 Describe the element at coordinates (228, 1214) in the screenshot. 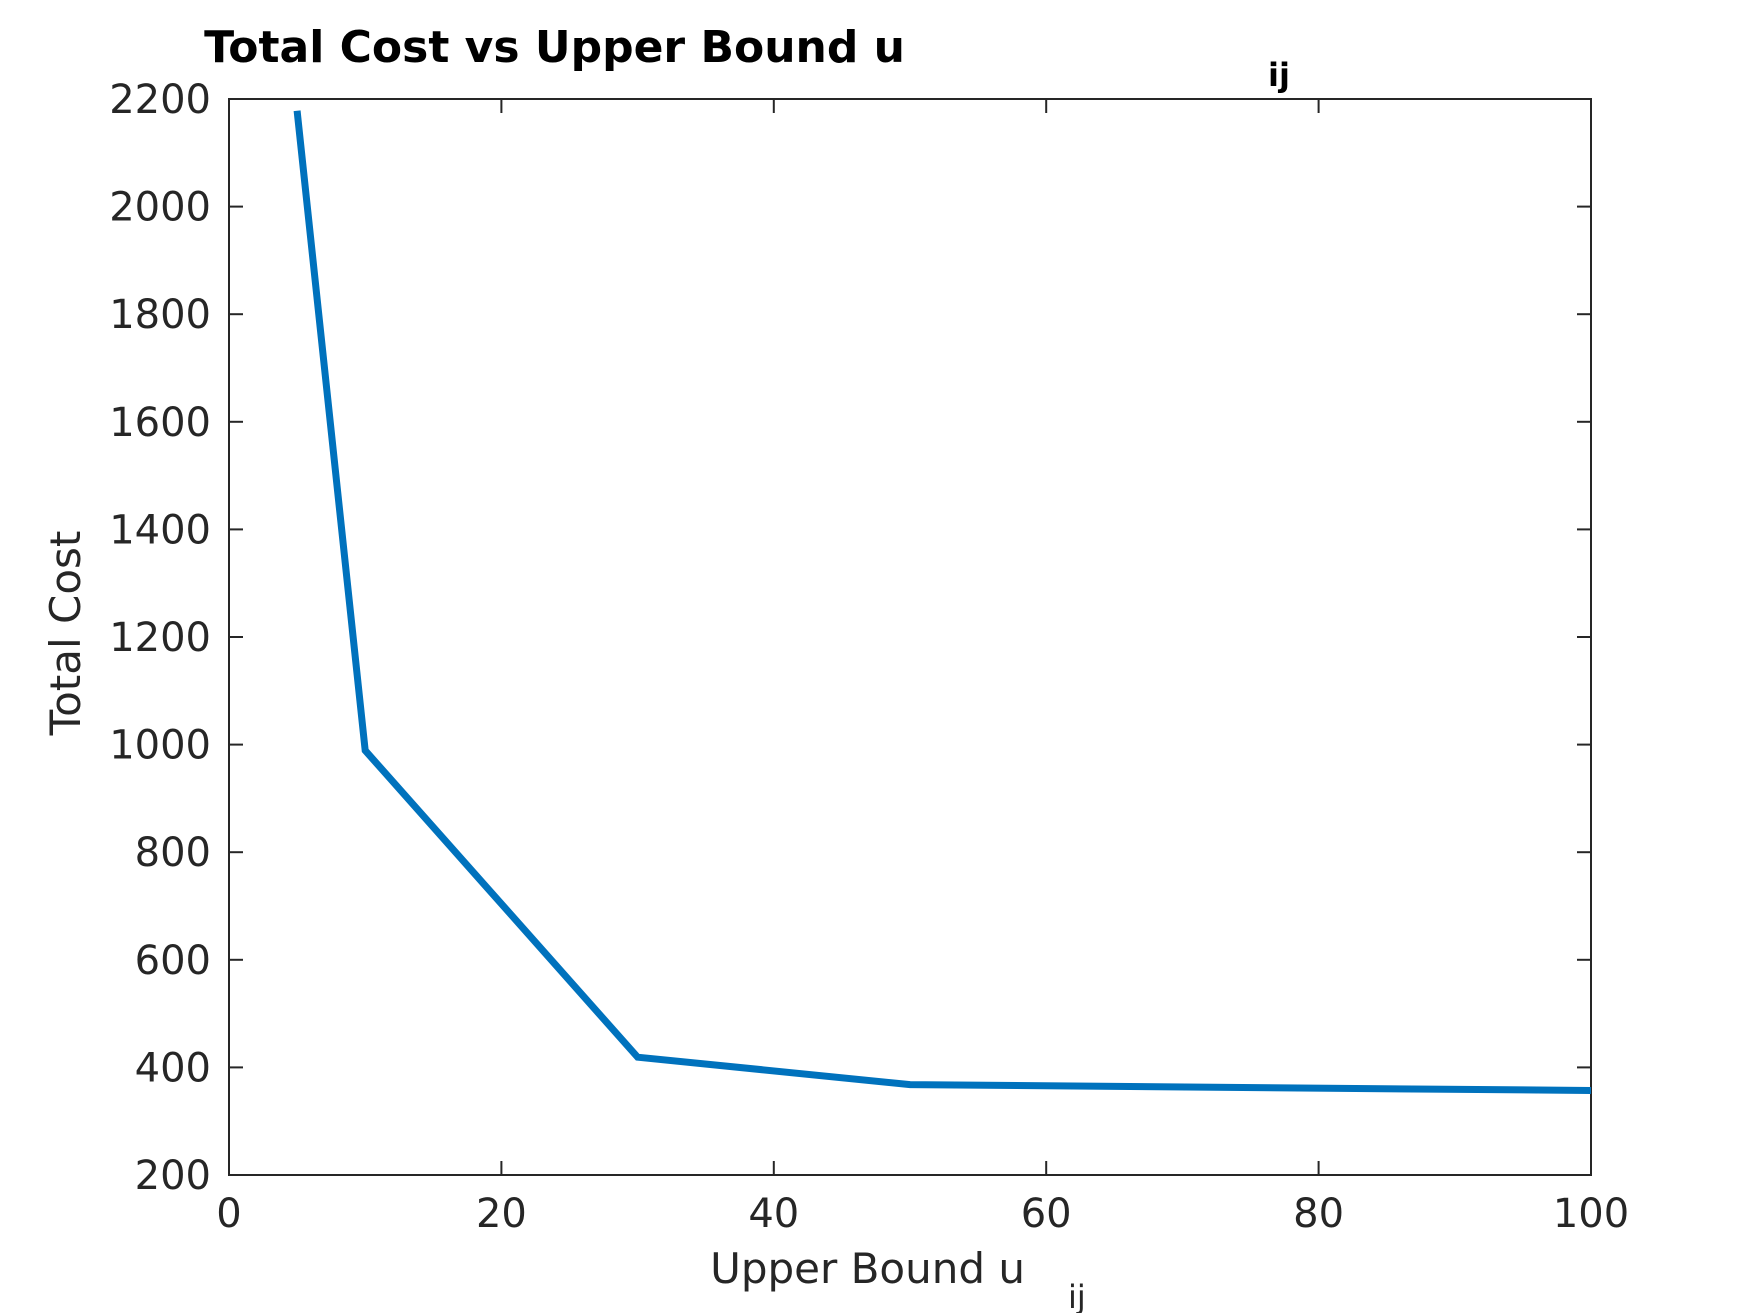

I see `x-tick-label-0: 0` at that location.